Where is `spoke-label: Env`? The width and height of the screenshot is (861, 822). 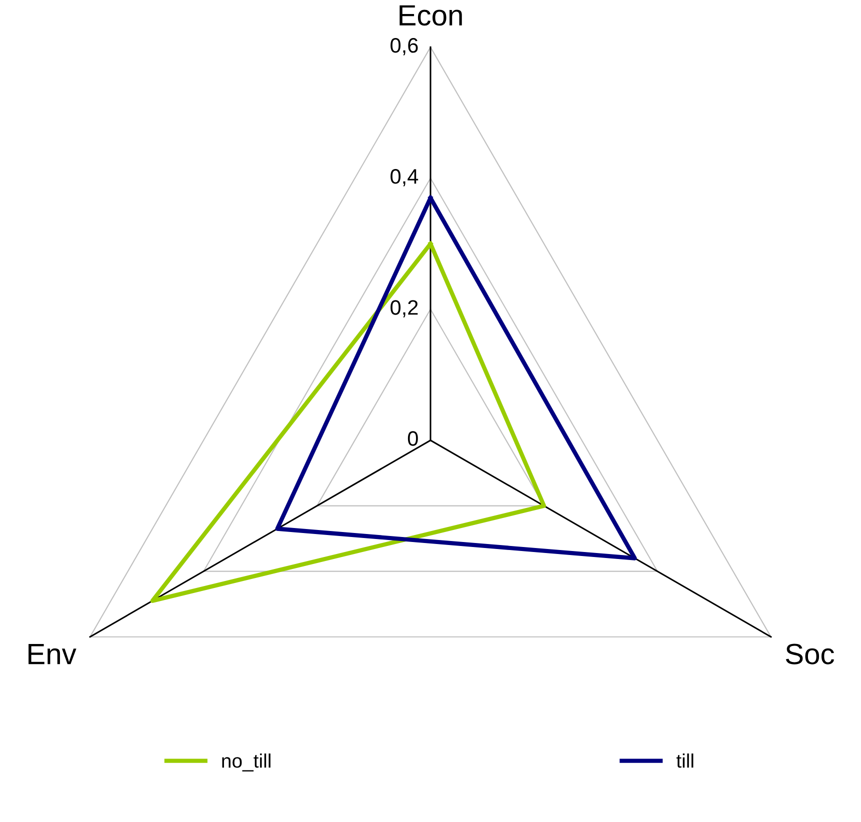
spoke-label: Env is located at coordinates (52, 654).